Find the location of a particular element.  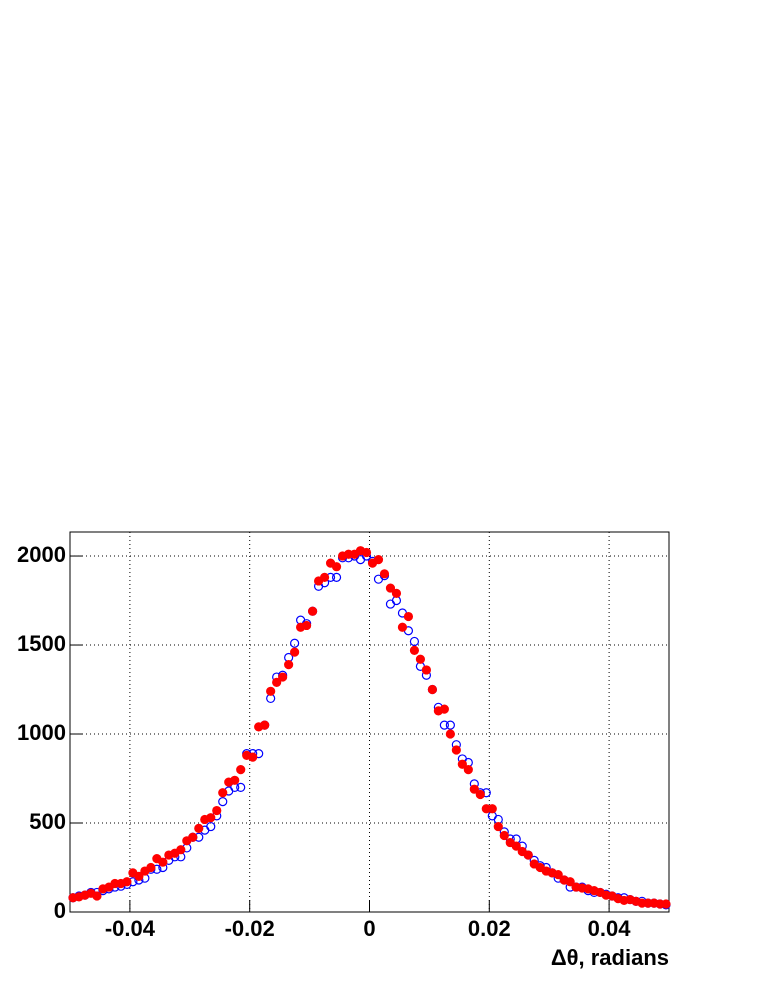

x-tick-label: -0.04 is located at coordinates (130, 928).